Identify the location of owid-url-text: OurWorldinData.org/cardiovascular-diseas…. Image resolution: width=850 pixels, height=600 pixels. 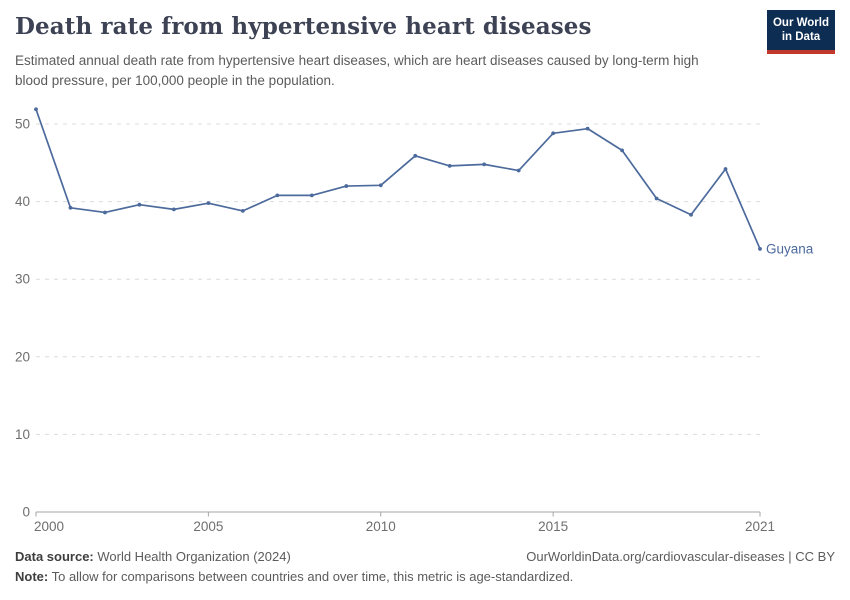
(680, 556).